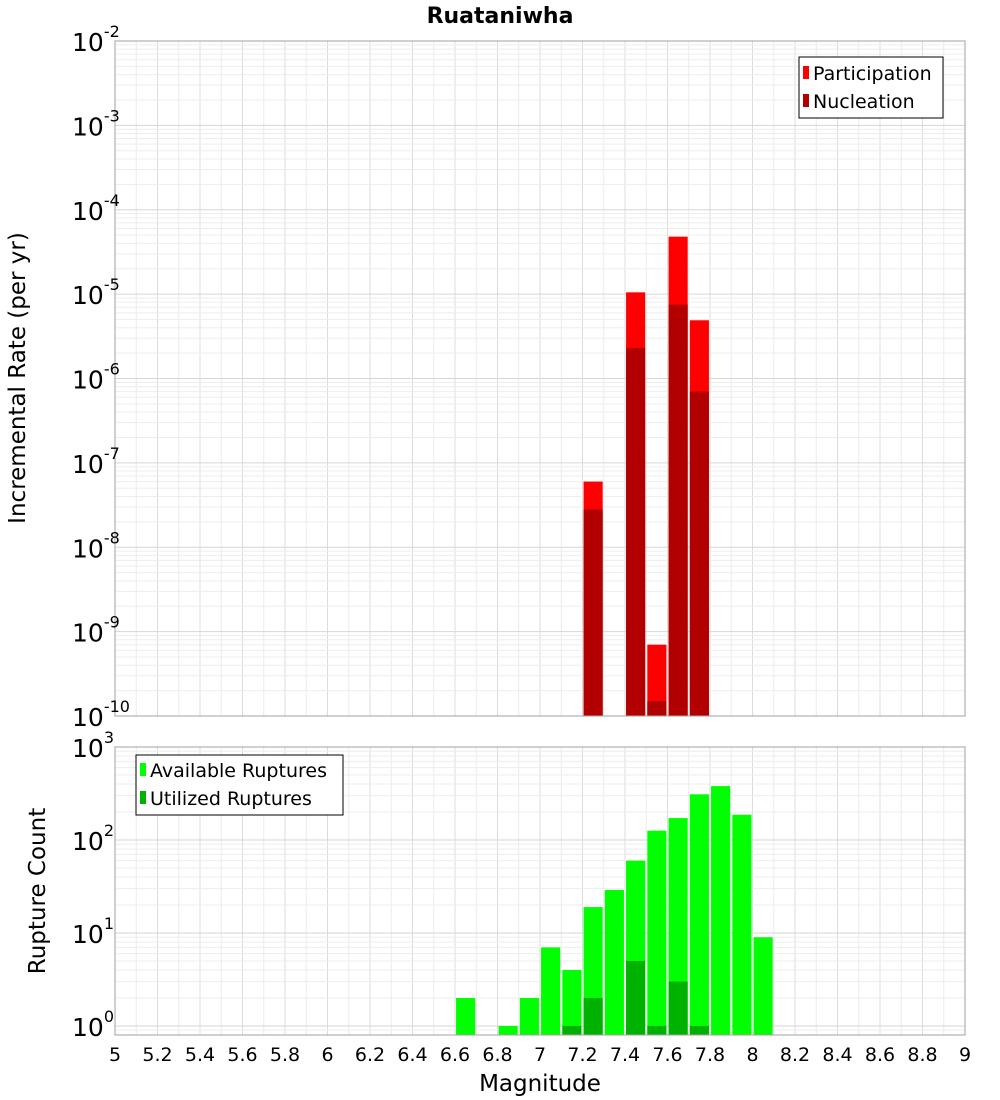  I want to click on x-tick-label: 5.4, so click(200, 1055).